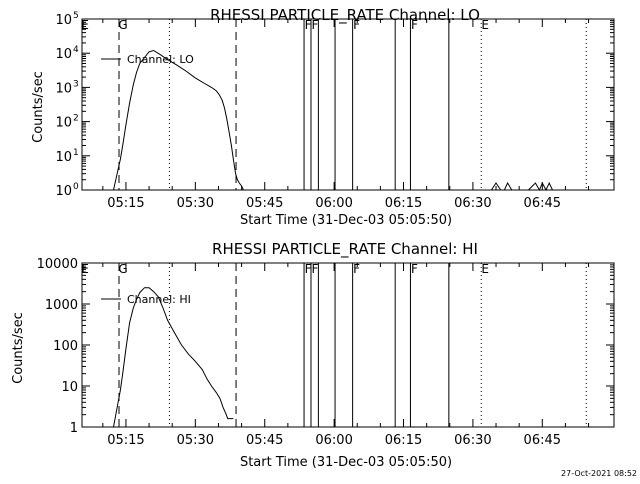  Describe the element at coordinates (345, 15) in the screenshot. I see `chart-title: RHESSI PARTICLE_RATE Channel: LO` at that location.